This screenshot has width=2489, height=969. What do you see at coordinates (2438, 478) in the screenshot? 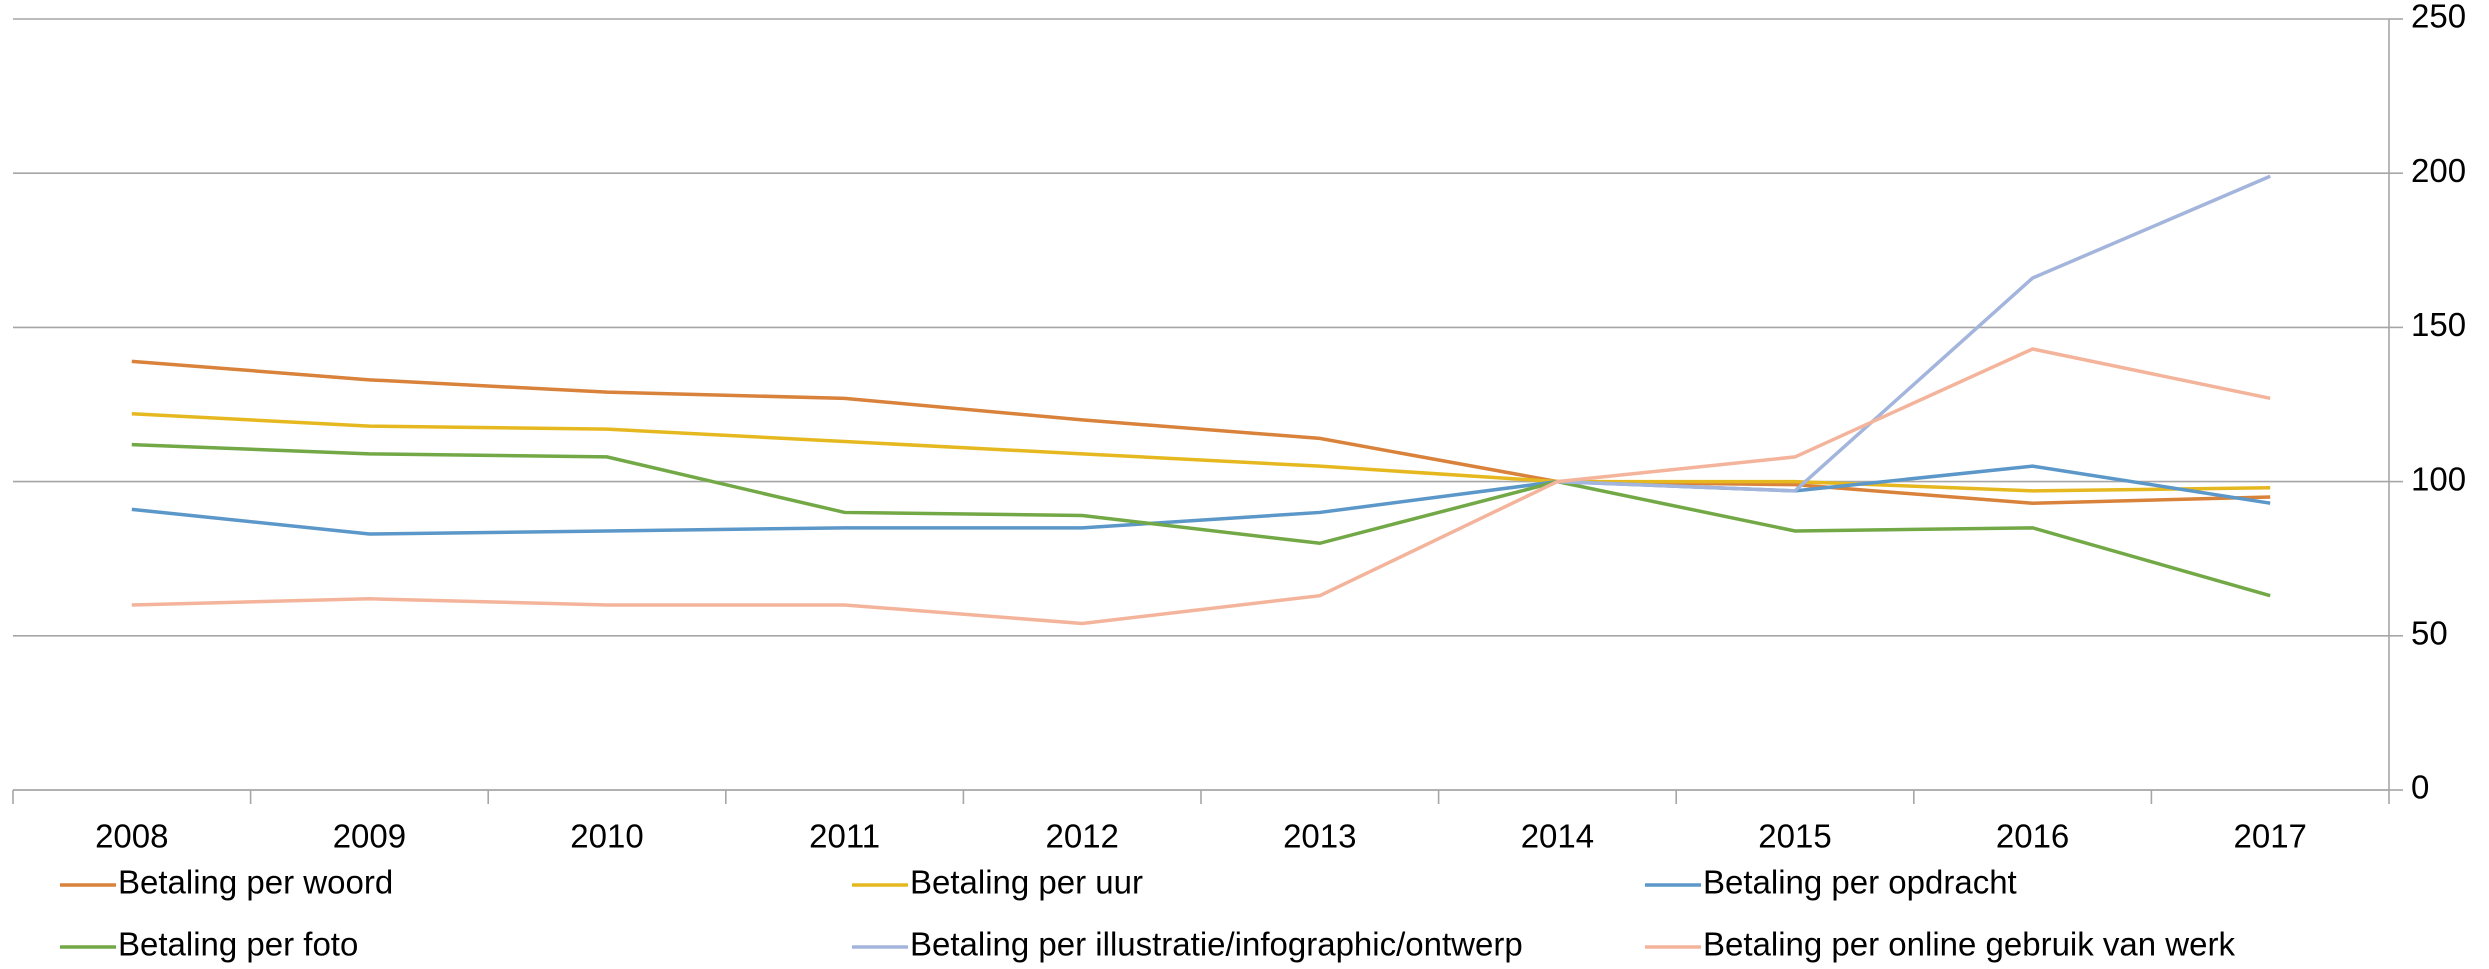
I see `y-tick-label: 100` at bounding box center [2438, 478].